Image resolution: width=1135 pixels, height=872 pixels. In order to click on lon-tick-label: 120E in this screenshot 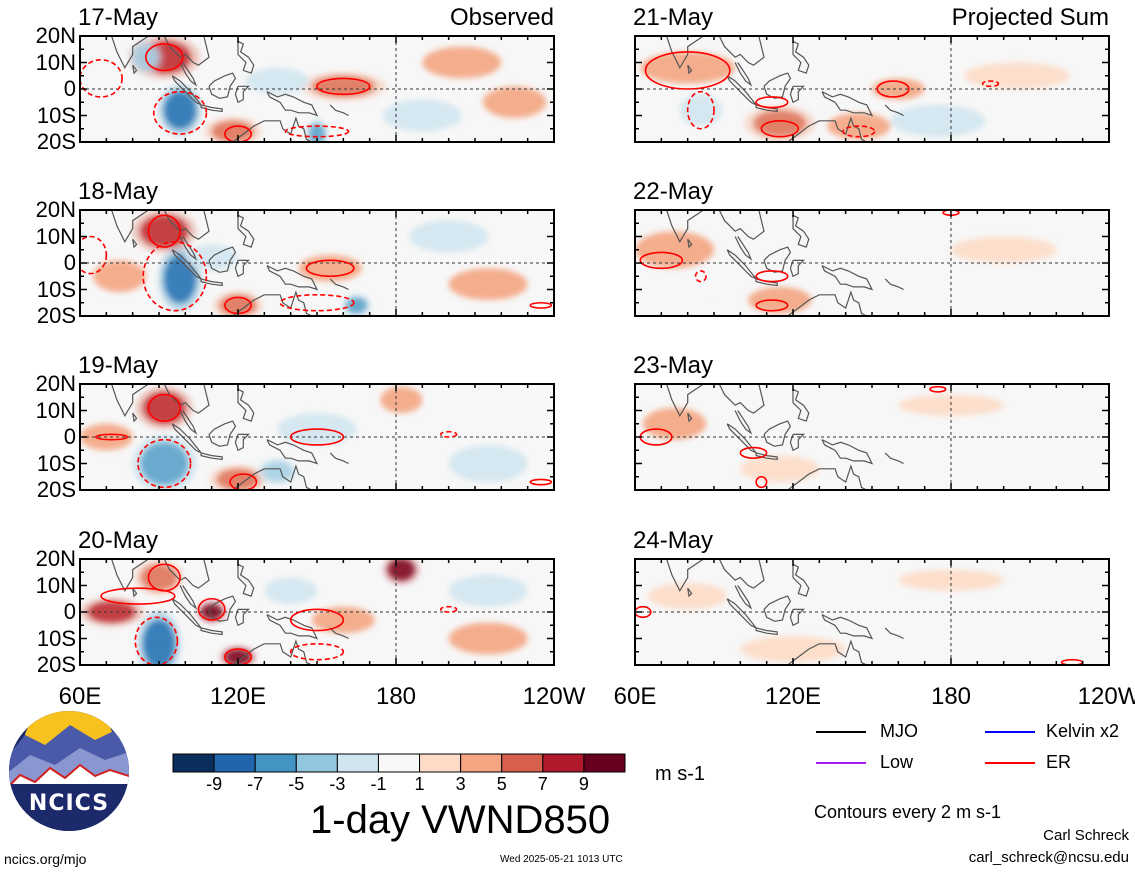, I will do `click(793, 696)`.